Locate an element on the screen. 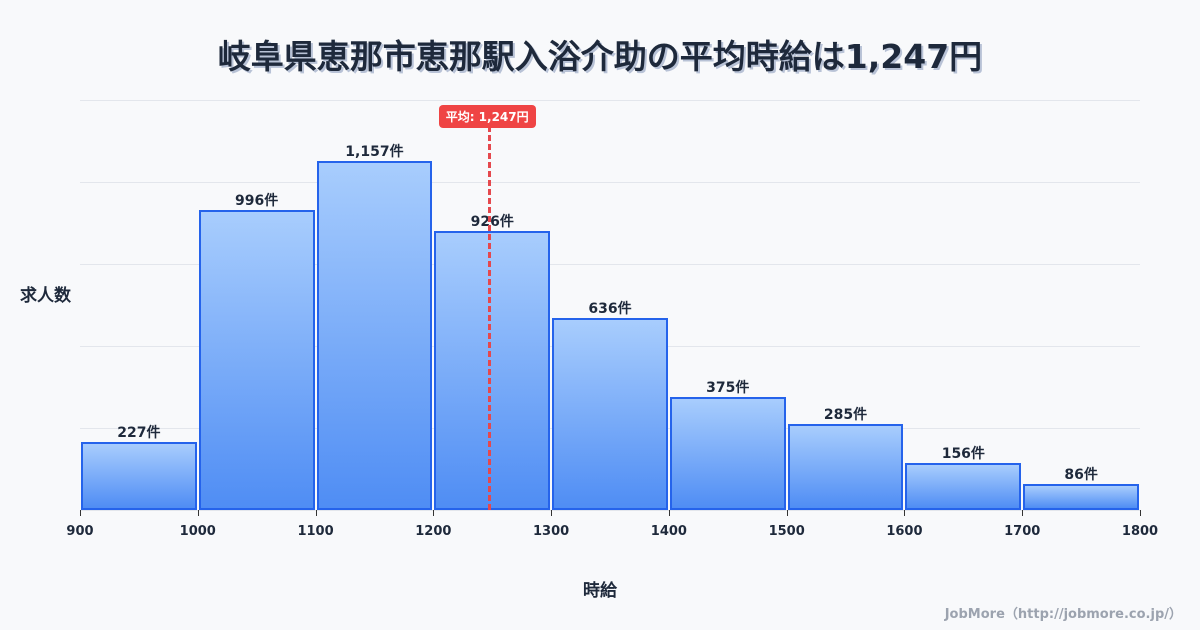 The height and width of the screenshot is (630, 1200). bar-value-label: 1,157件 is located at coordinates (374, 152).